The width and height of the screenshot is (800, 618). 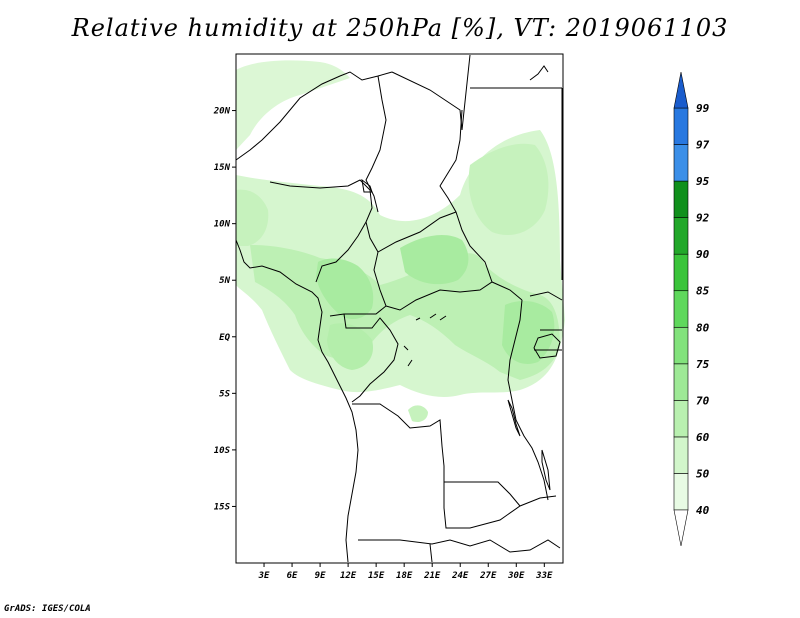 What do you see at coordinates (703, 145) in the screenshot?
I see `colorbar-label: 97` at bounding box center [703, 145].